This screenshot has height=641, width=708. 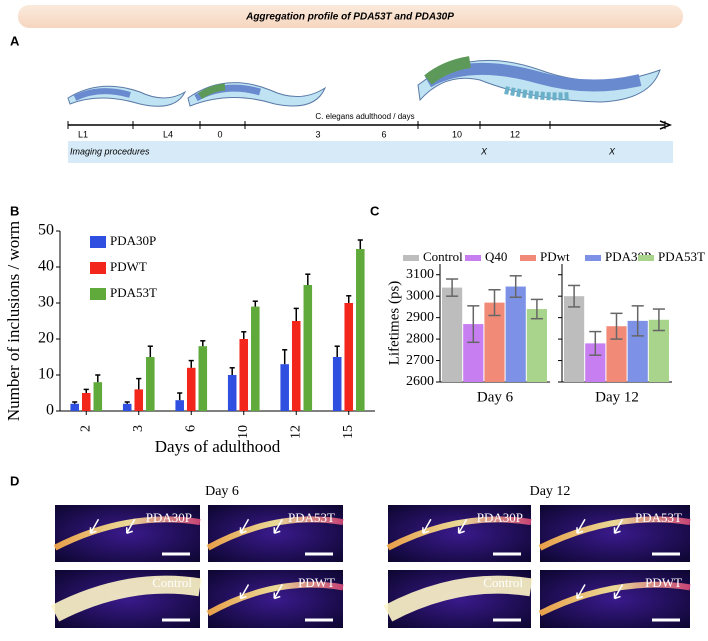 What do you see at coordinates (46, 230) in the screenshot?
I see `y-tick-label: 50` at bounding box center [46, 230].